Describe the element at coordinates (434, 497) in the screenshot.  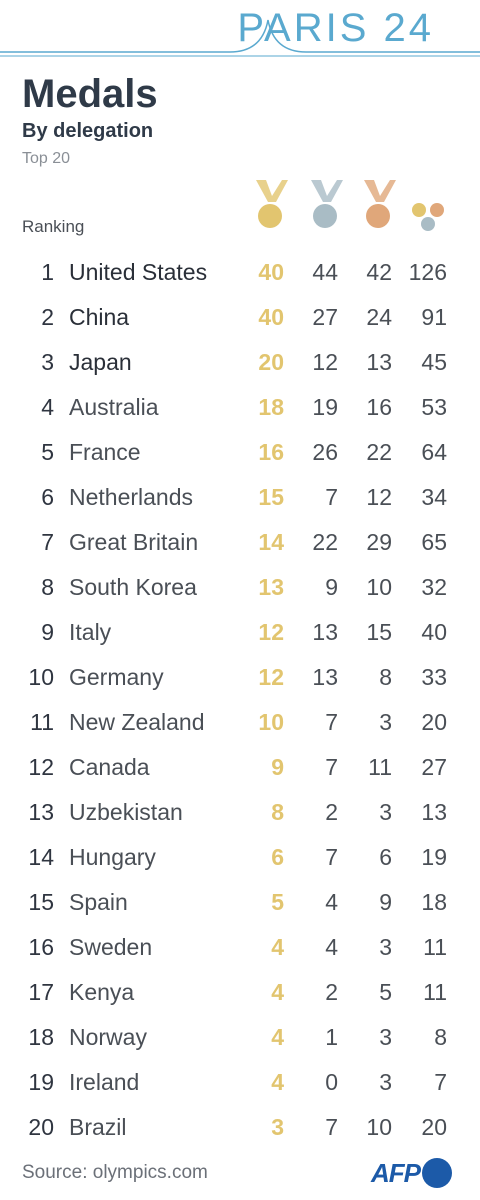
I see `total-count: 34` at that location.